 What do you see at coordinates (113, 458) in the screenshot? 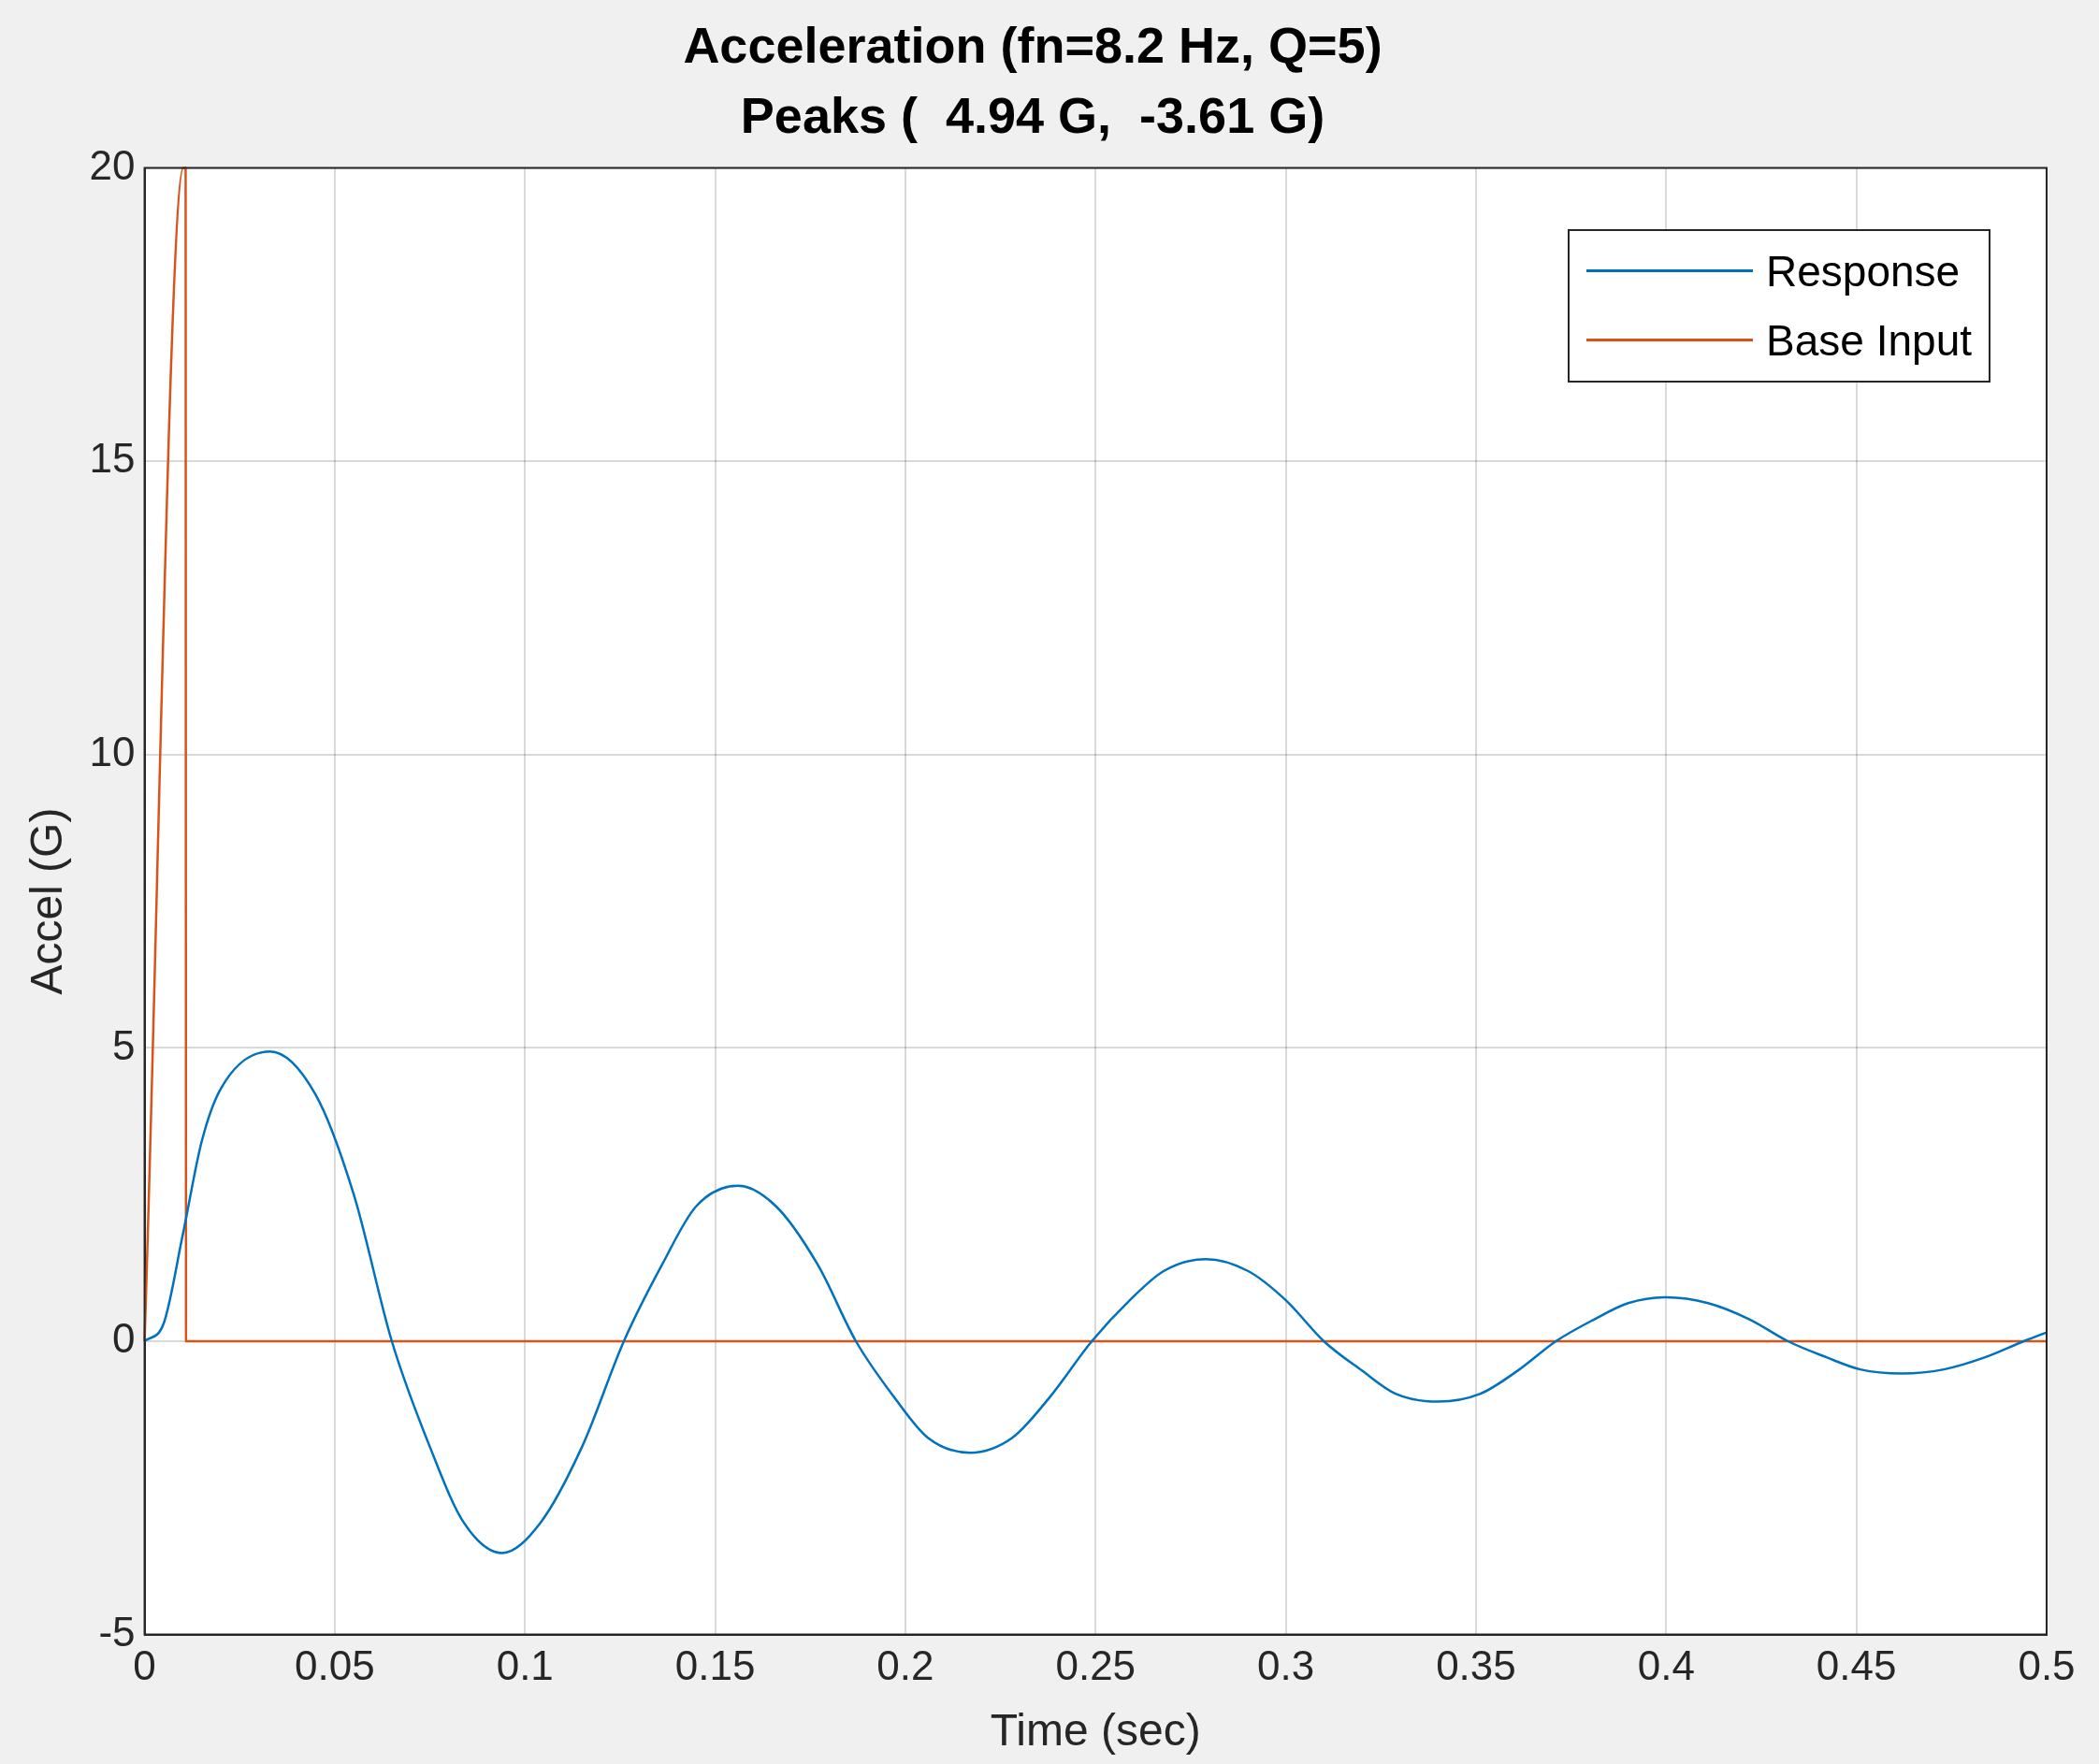
I see `y-tick-label: 15` at bounding box center [113, 458].